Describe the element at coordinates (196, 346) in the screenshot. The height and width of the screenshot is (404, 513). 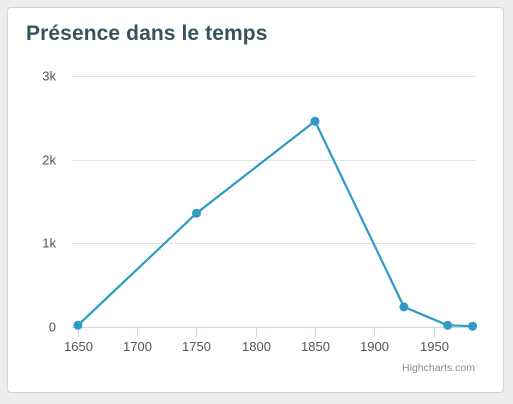
I see `x-tick-label: 1750` at that location.